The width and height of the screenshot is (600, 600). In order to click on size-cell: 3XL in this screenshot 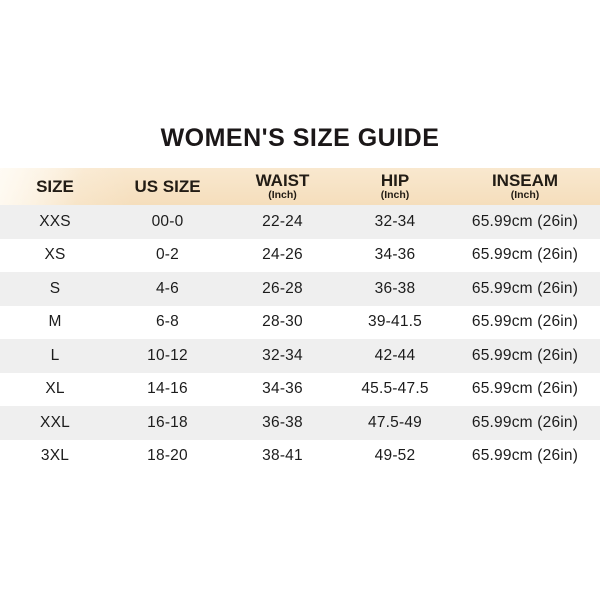, I will do `click(55, 456)`.